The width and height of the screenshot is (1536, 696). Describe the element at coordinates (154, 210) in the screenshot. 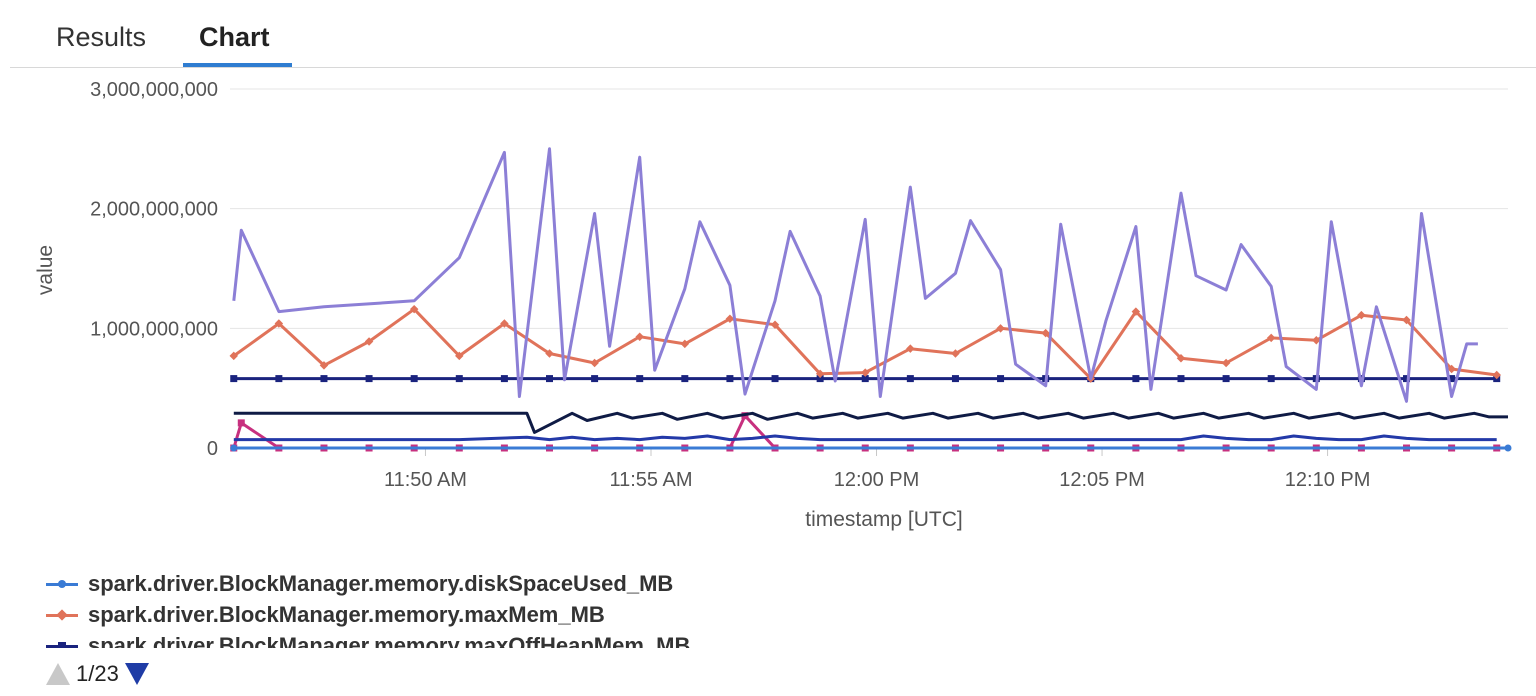

I see `y-tick-label: 2,000,000,000` at that location.